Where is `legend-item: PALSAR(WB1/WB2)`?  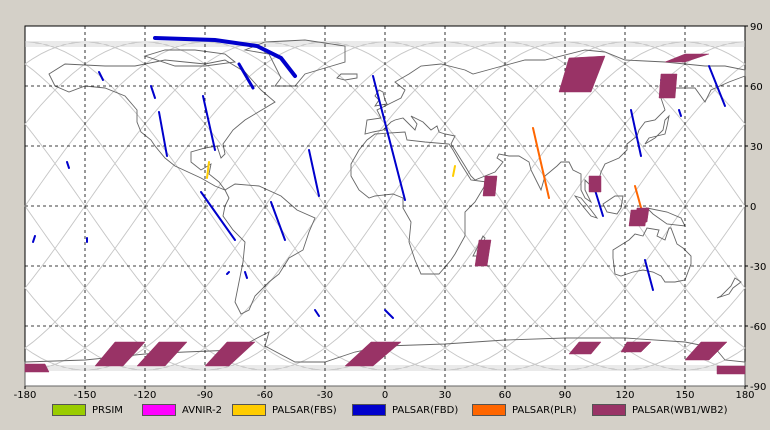
legend-item: PALSAR(WB1/WB2) is located at coordinates (660, 410).